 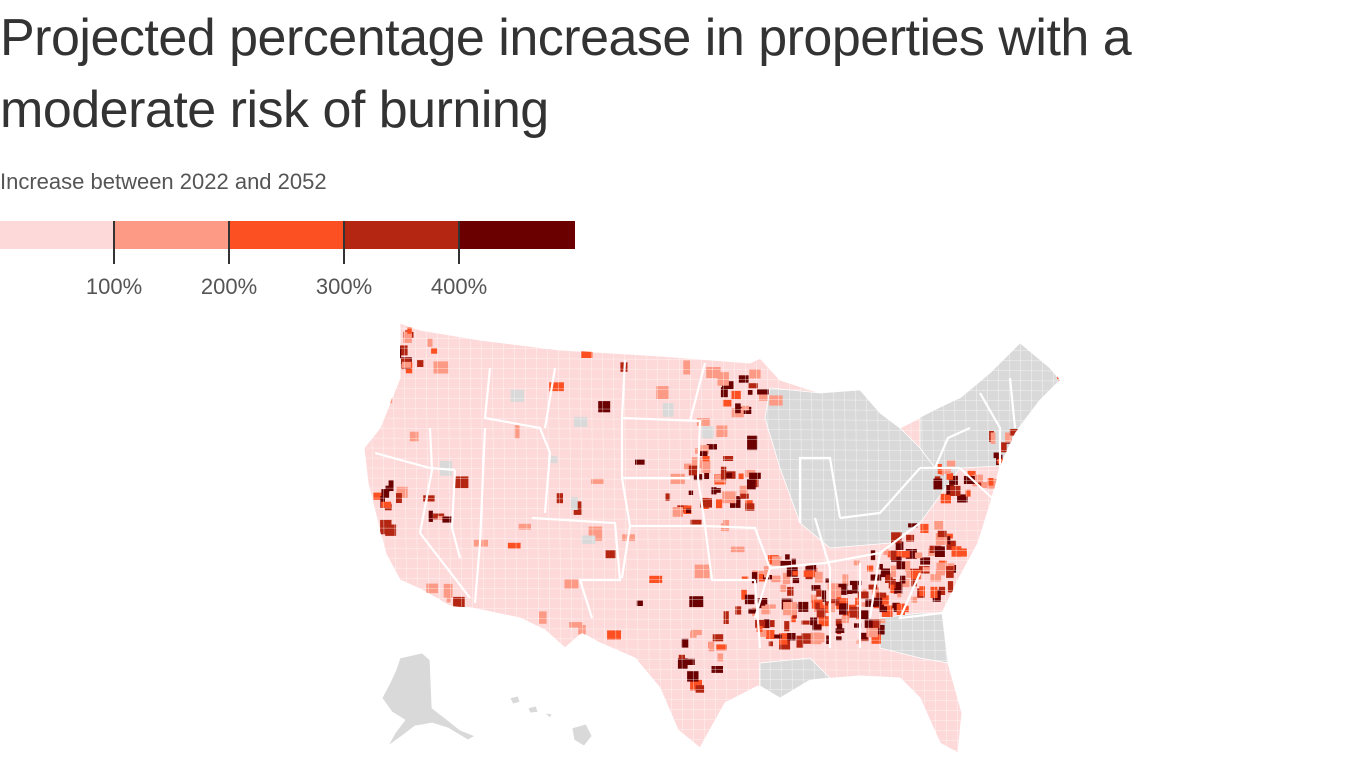 I want to click on alaska, so click(x=428, y=699).